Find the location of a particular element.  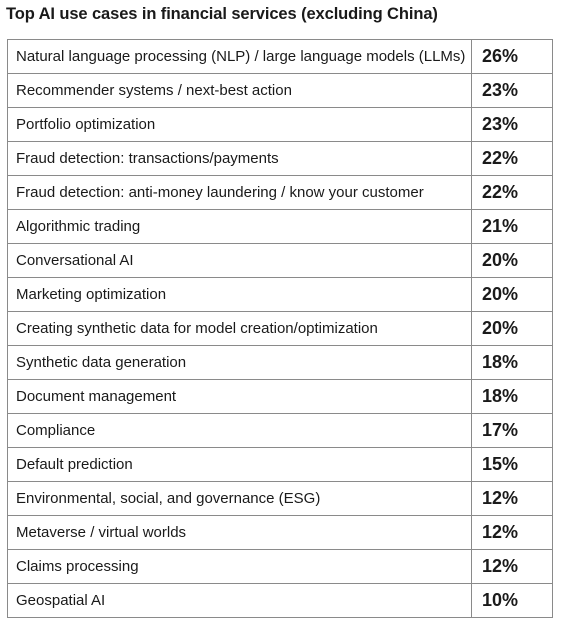

use-case-percentage: 21% is located at coordinates (512, 226).